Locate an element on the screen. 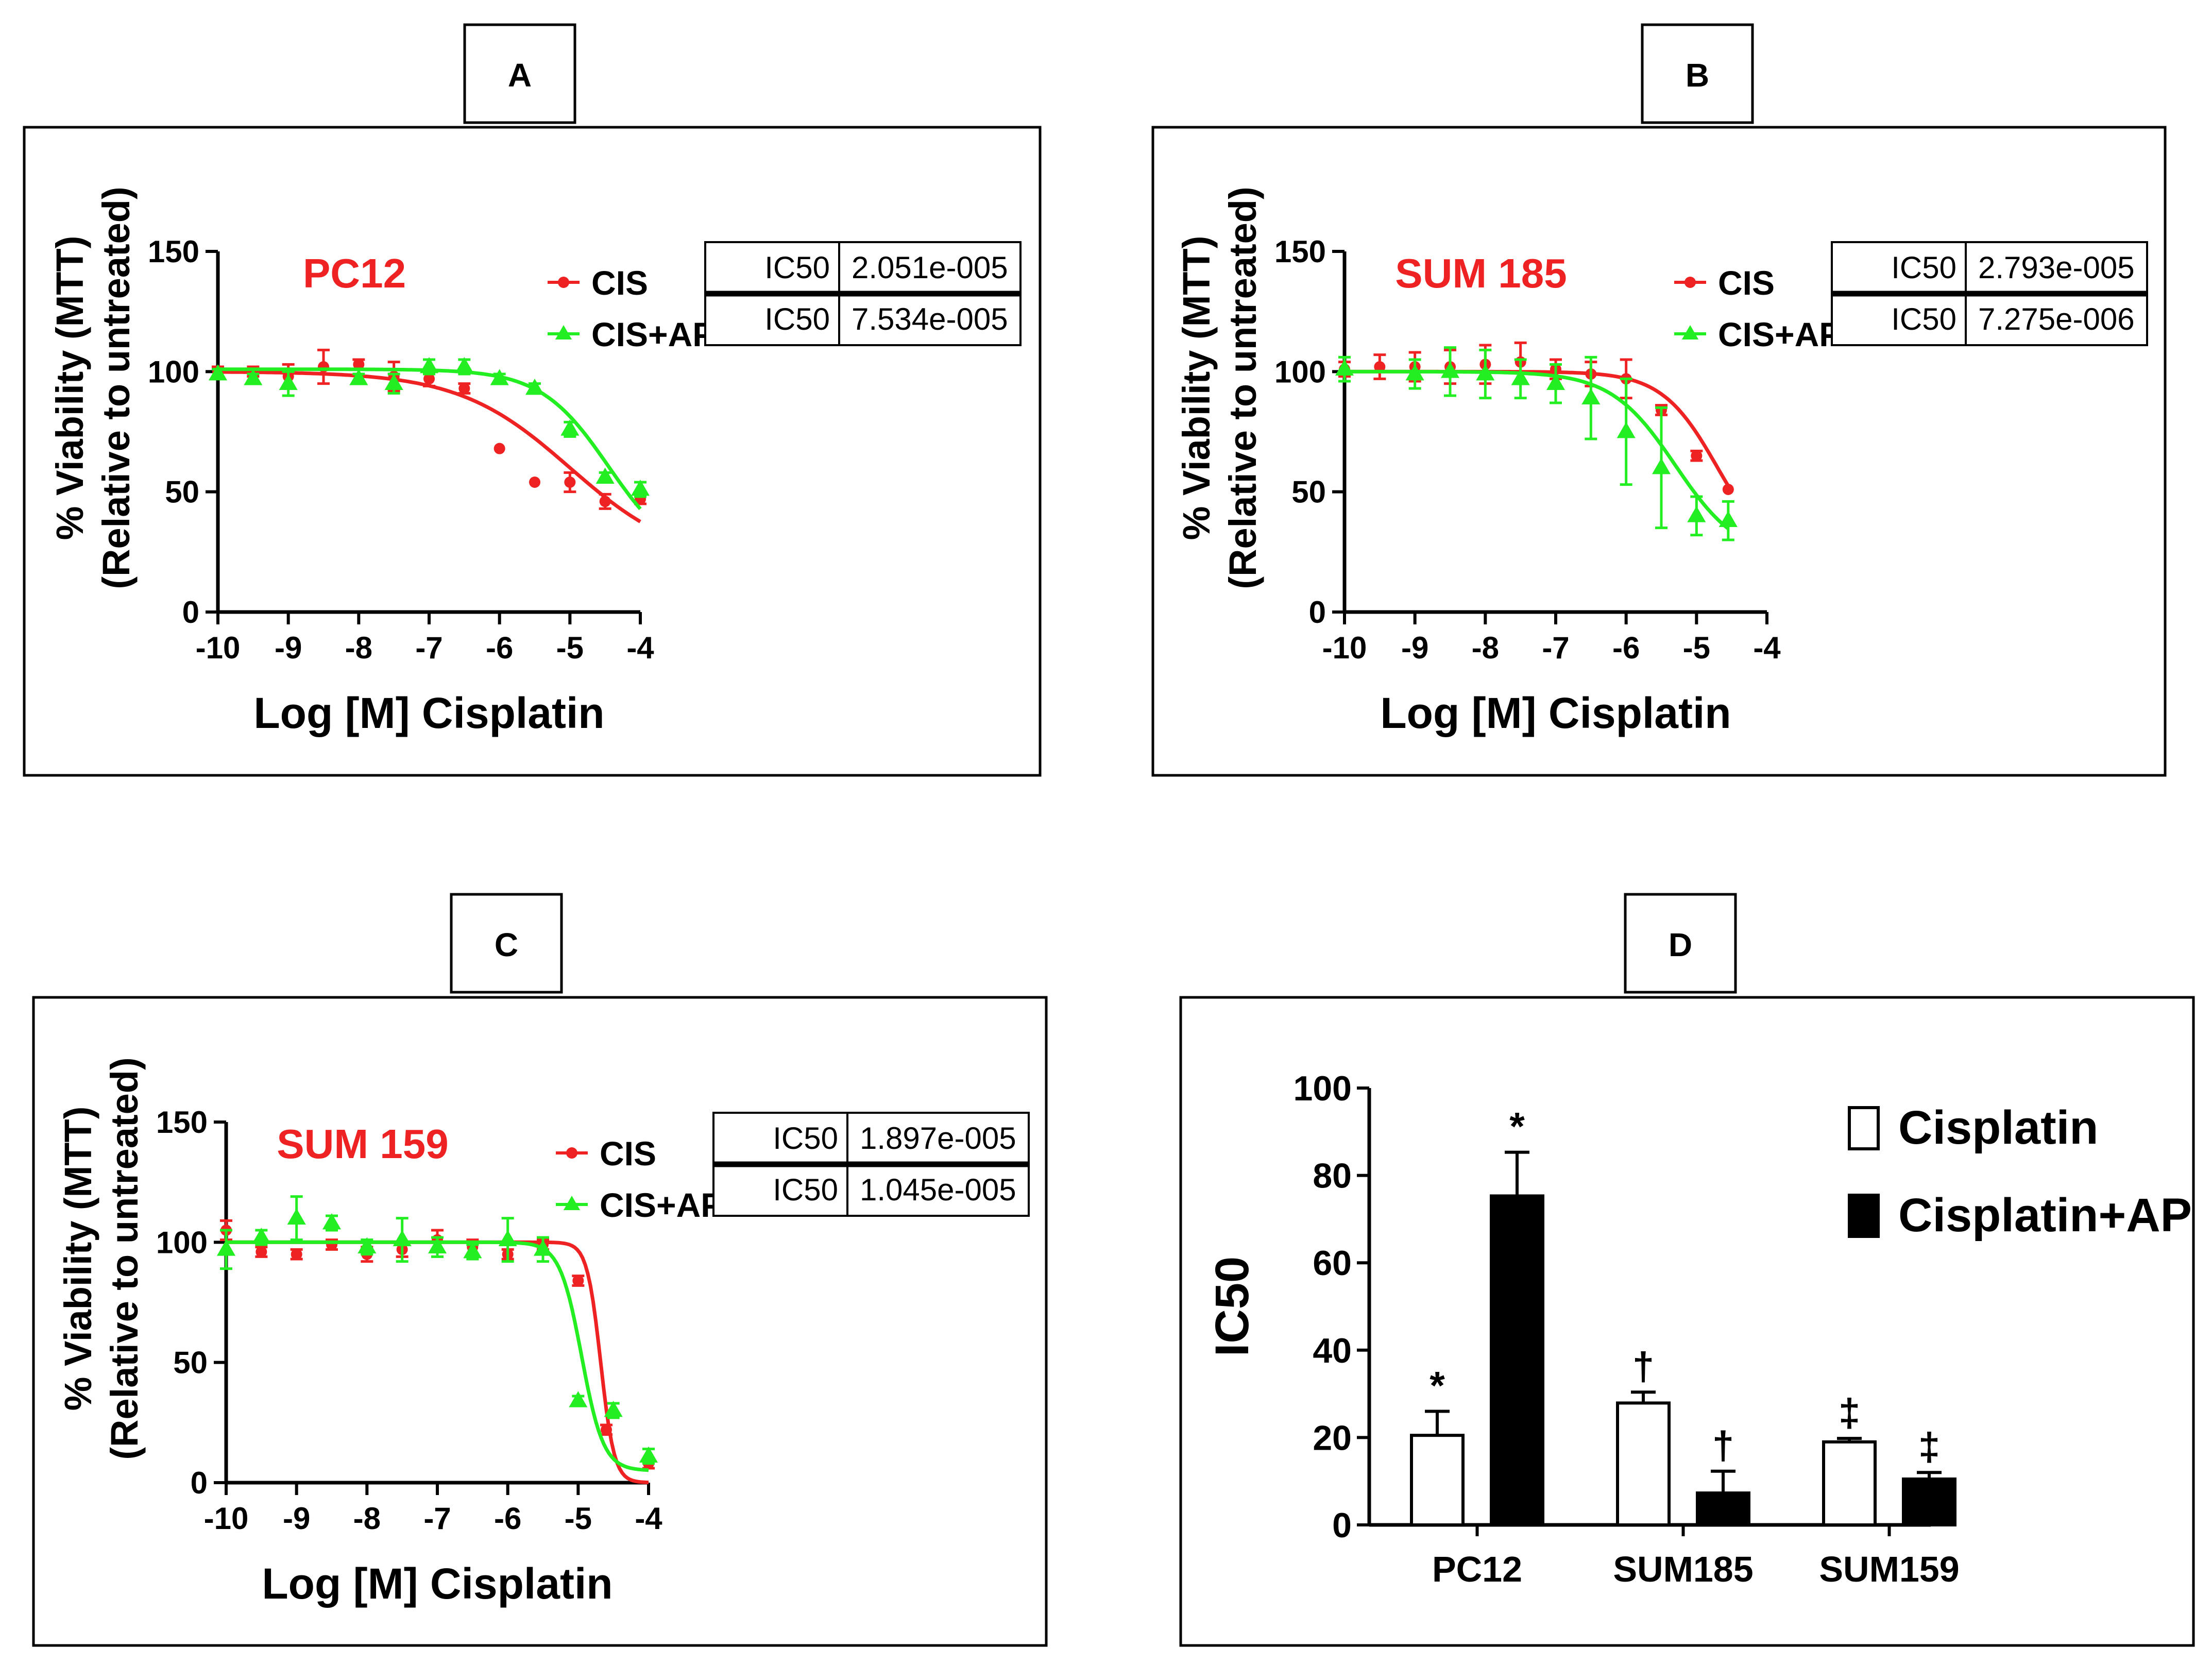 The height and width of the screenshot is (1664, 2212). y-tick-label: 40 is located at coordinates (1333, 1350).